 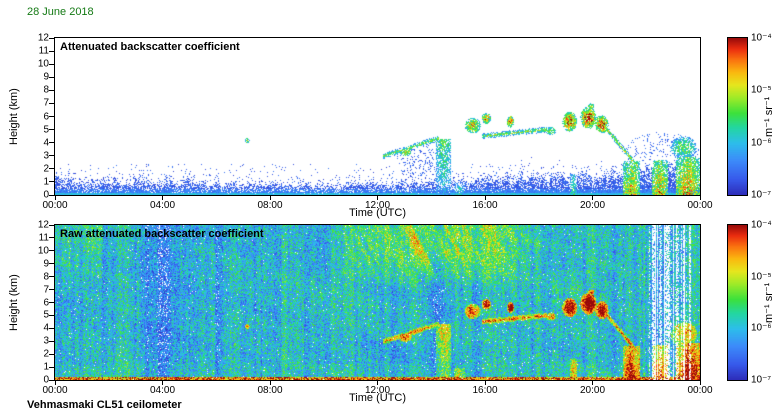 What do you see at coordinates (46, 130) in the screenshot?
I see `y-tick-label: 5` at bounding box center [46, 130].